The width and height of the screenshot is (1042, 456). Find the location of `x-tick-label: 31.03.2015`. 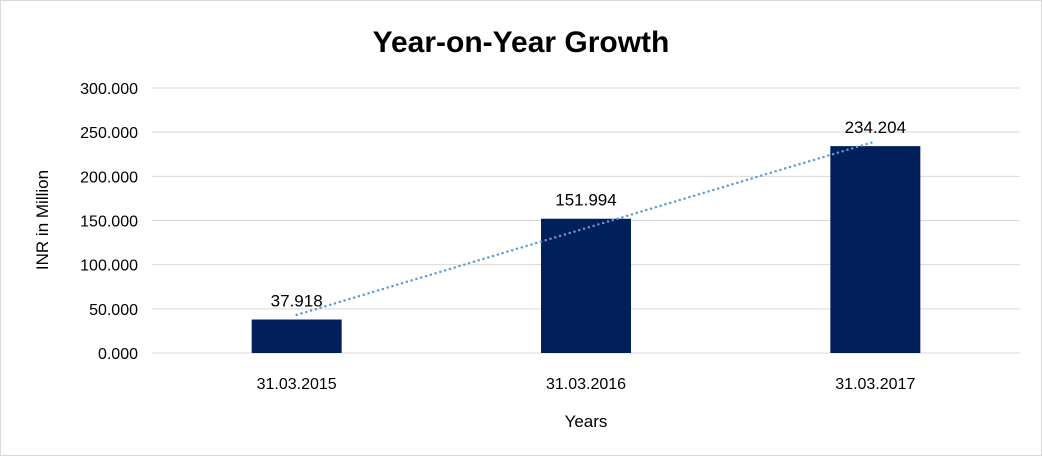

x-tick-label: 31.03.2015 is located at coordinates (297, 384).